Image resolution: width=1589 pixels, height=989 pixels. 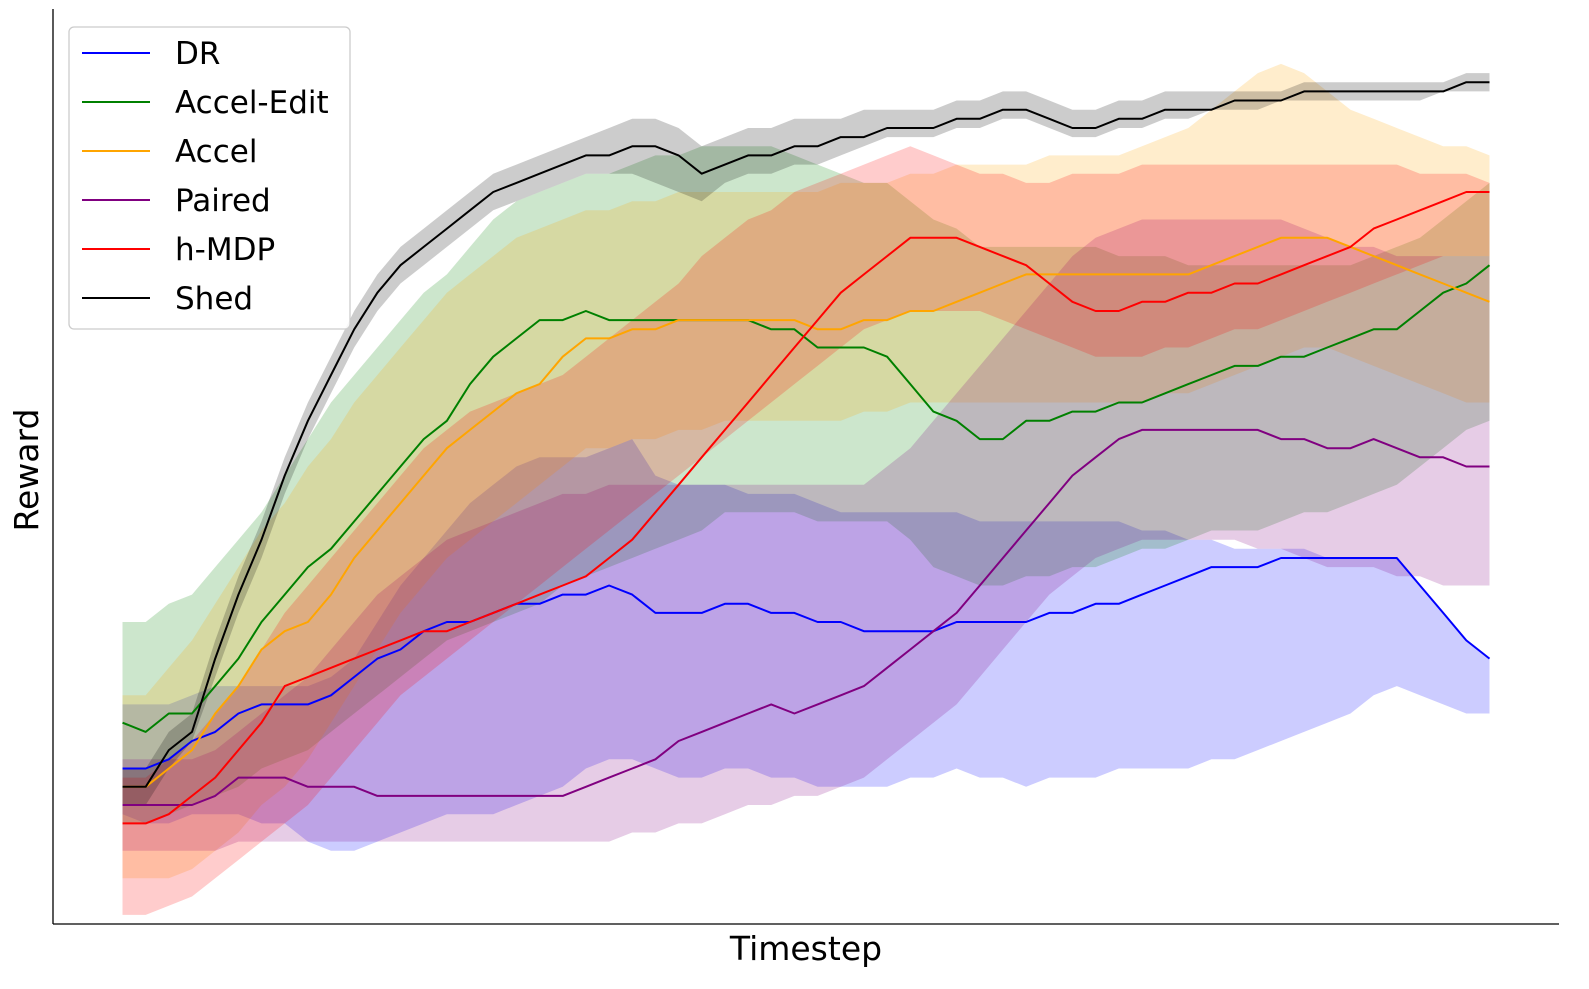 I want to click on legend-label-dr: DR, so click(x=197, y=54).